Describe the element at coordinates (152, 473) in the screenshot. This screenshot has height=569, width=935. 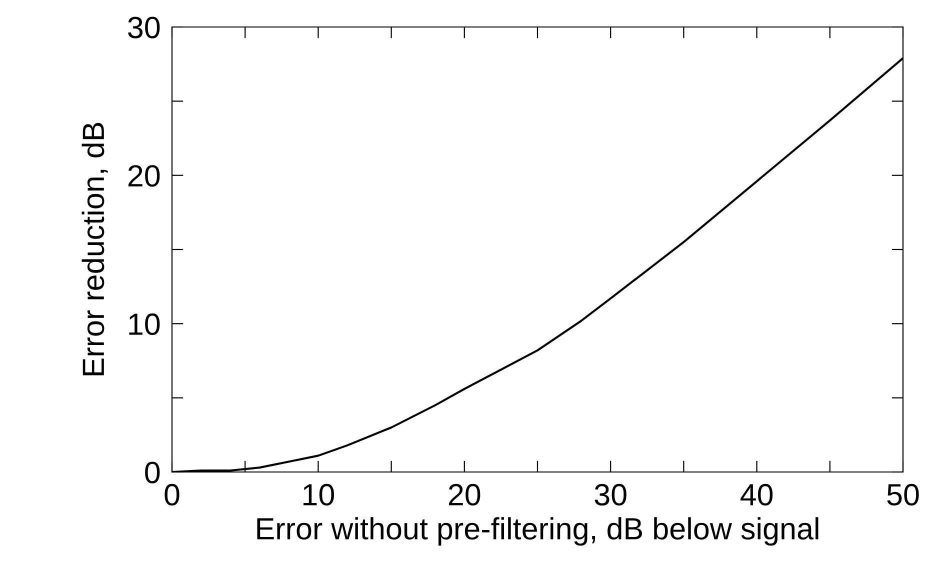
I see `y-tick-label: 0` at that location.